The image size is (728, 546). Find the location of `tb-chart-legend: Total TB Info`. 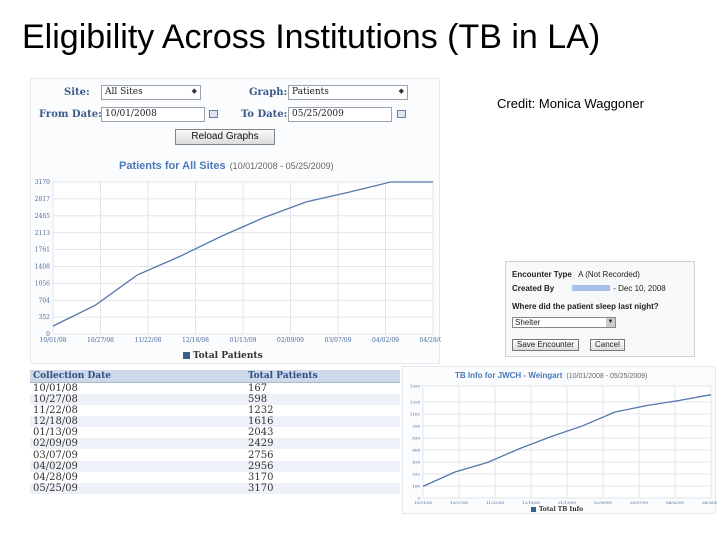

tb-chart-legend: Total TB Info is located at coordinates (557, 509).